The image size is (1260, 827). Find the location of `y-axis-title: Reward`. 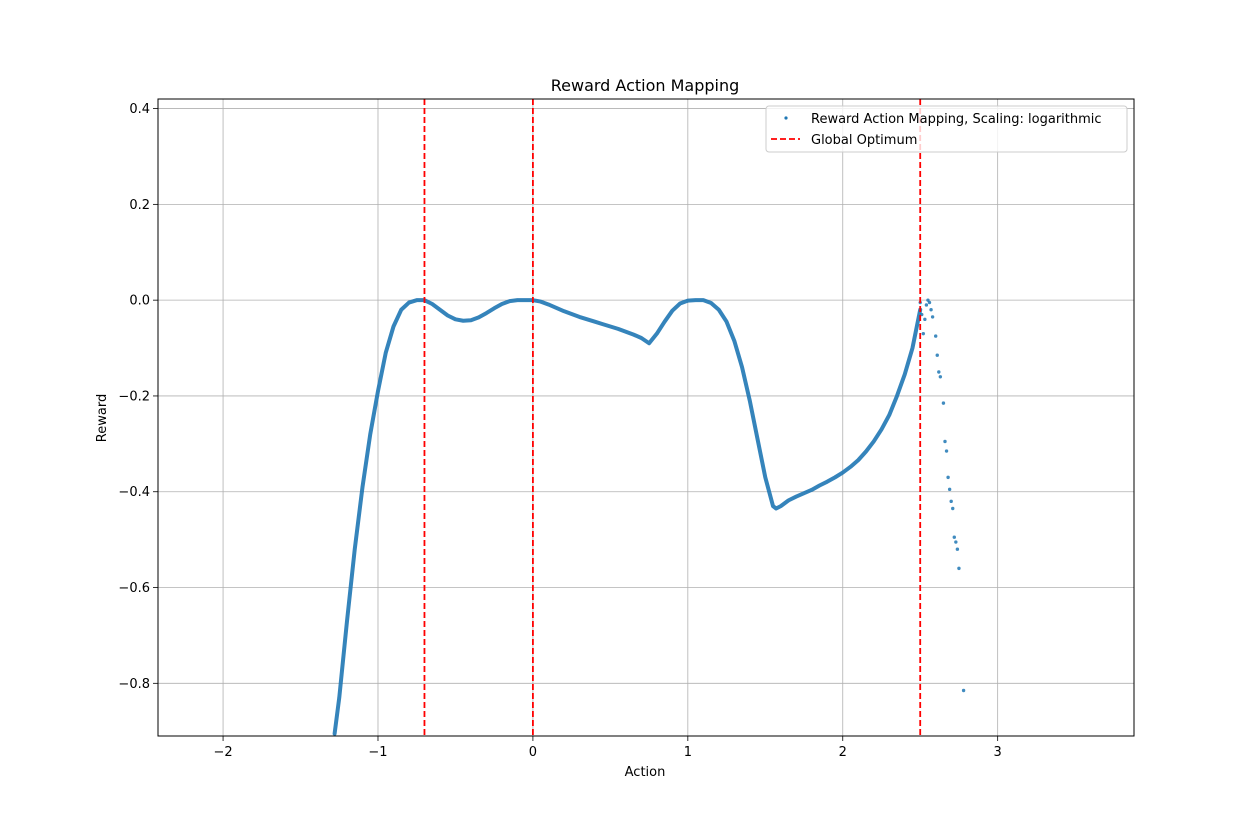

y-axis-title: Reward is located at coordinates (102, 418).